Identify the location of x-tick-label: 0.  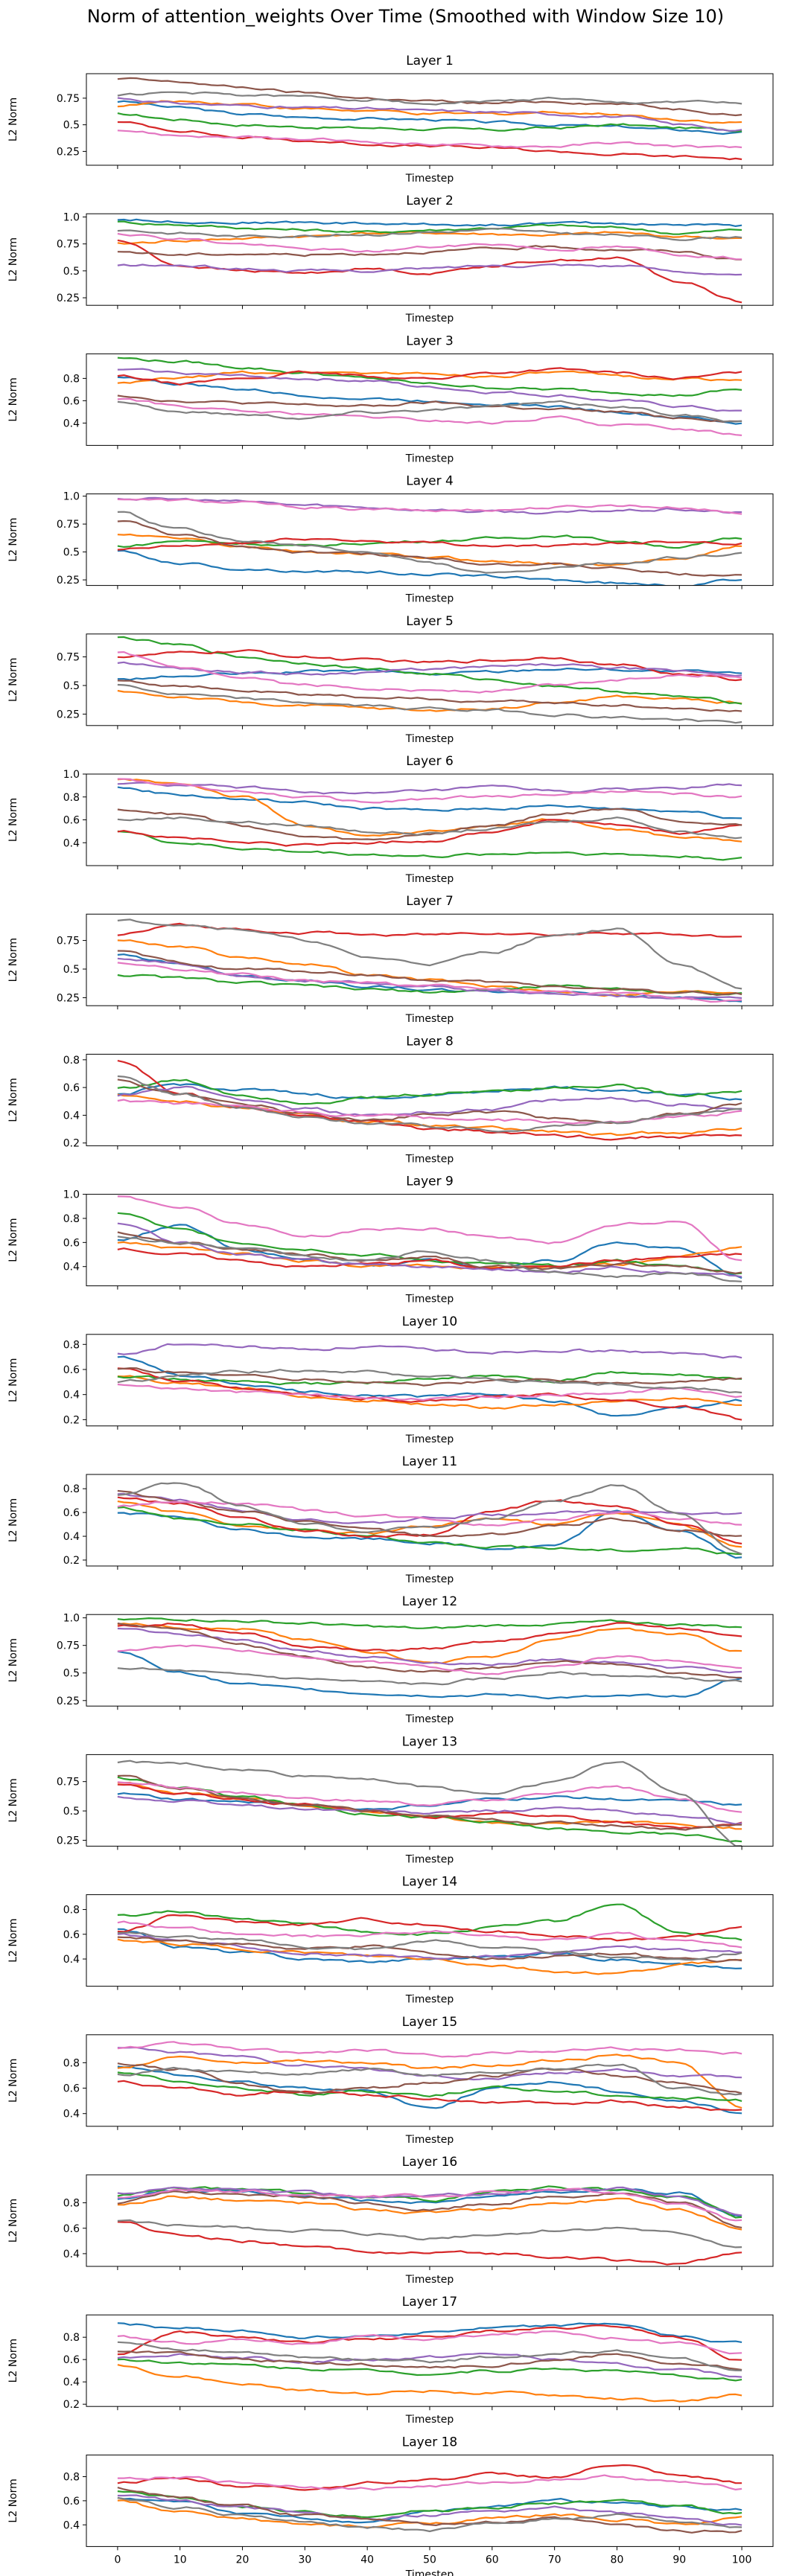
(117, 2560).